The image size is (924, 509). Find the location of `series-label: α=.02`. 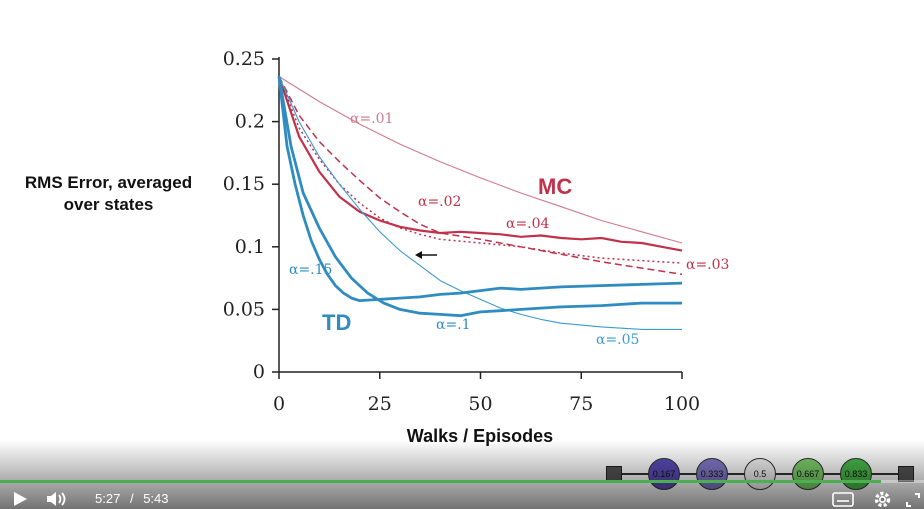

series-label: α=.02 is located at coordinates (439, 202).